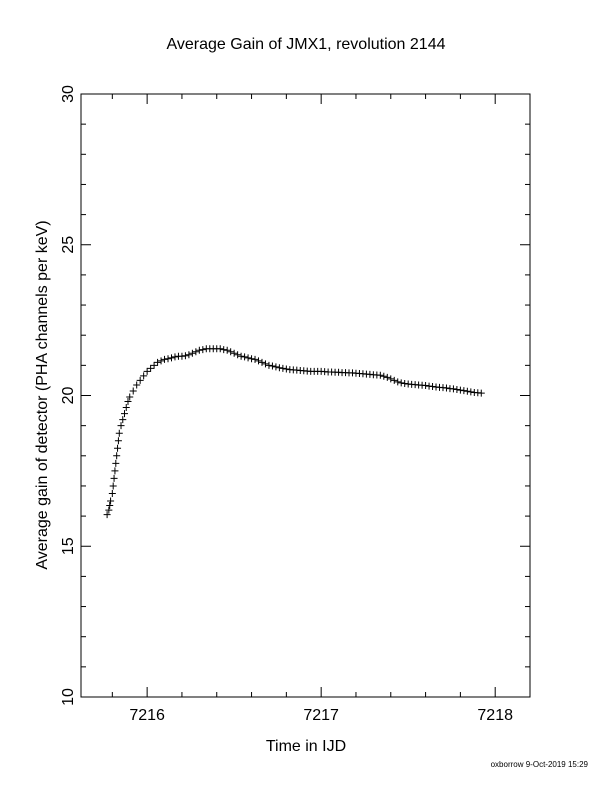 This screenshot has height=792, width=612. What do you see at coordinates (306, 44) in the screenshot?
I see `chart-title: Average Gain of JMX1, revolution 2144` at bounding box center [306, 44].